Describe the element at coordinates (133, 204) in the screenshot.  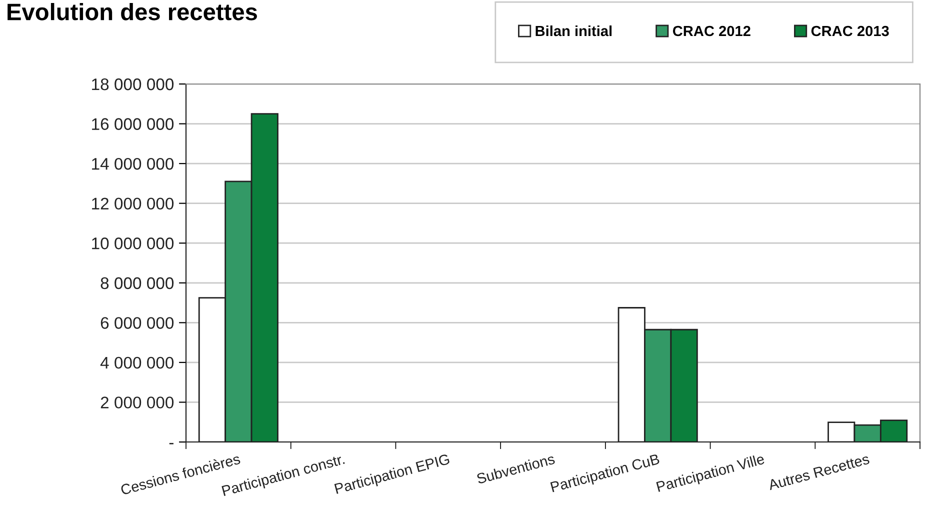
I see `y-tick-label: 12 000 000` at that location.